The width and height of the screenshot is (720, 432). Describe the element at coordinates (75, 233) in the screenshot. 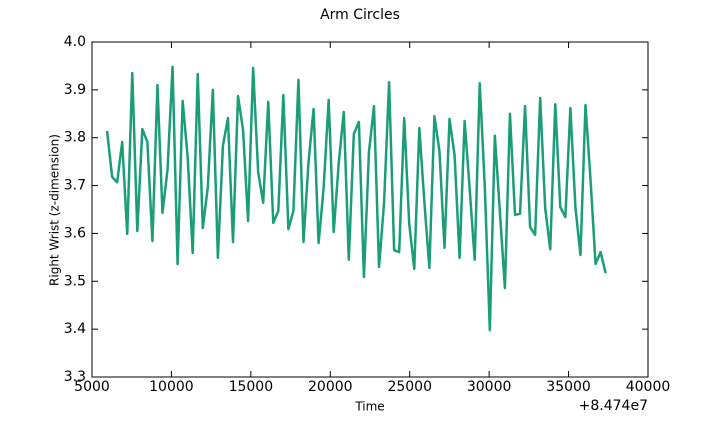

I see `y-tick-label: 3.6` at that location.